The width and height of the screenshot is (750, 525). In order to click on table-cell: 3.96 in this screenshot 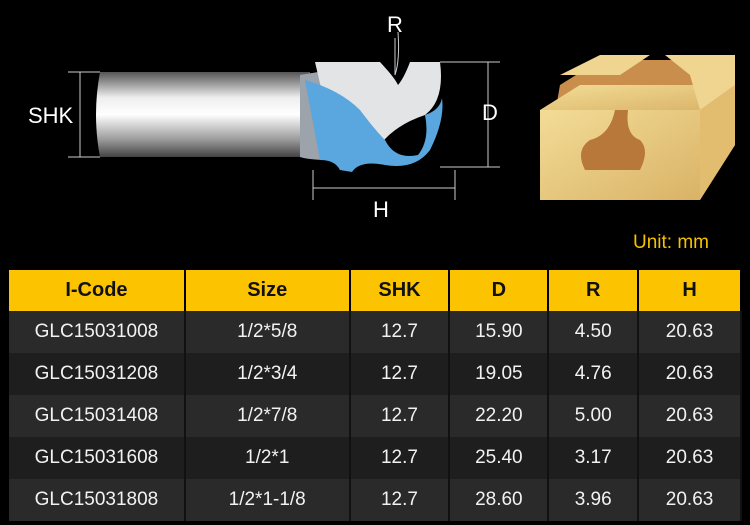, I will do `click(594, 500)`.